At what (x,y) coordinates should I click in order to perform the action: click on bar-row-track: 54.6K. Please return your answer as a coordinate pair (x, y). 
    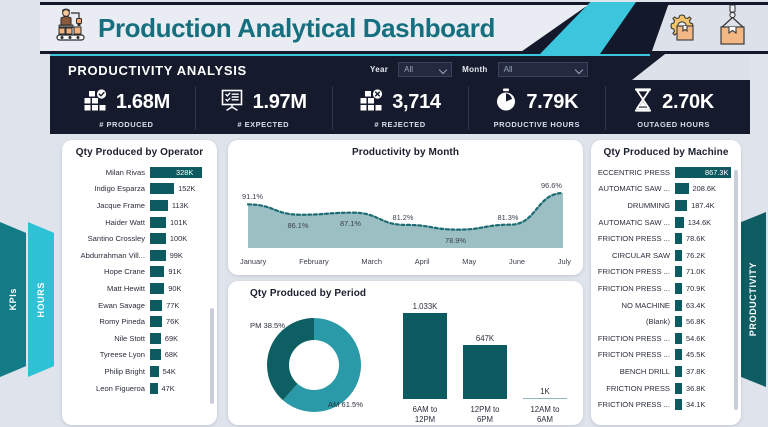
    Looking at the image, I should click on (705, 338).